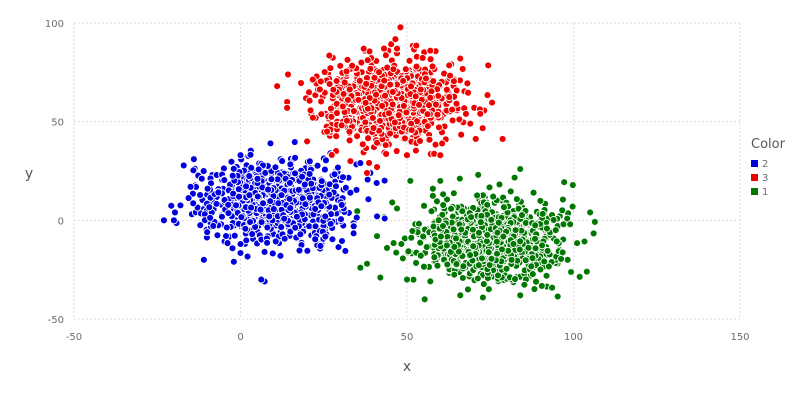 Image resolution: width=800 pixels, height=400 pixels. What do you see at coordinates (765, 164) in the screenshot?
I see `legend-label-2: 2` at bounding box center [765, 164].